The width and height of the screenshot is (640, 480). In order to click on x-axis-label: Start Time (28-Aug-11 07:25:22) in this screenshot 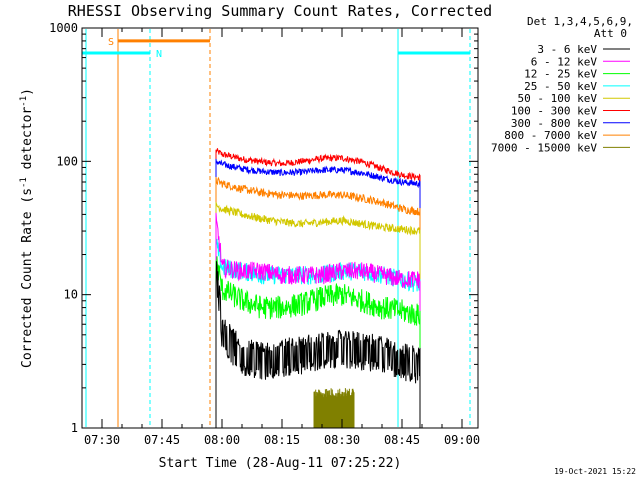, I will do `click(280, 463)`.